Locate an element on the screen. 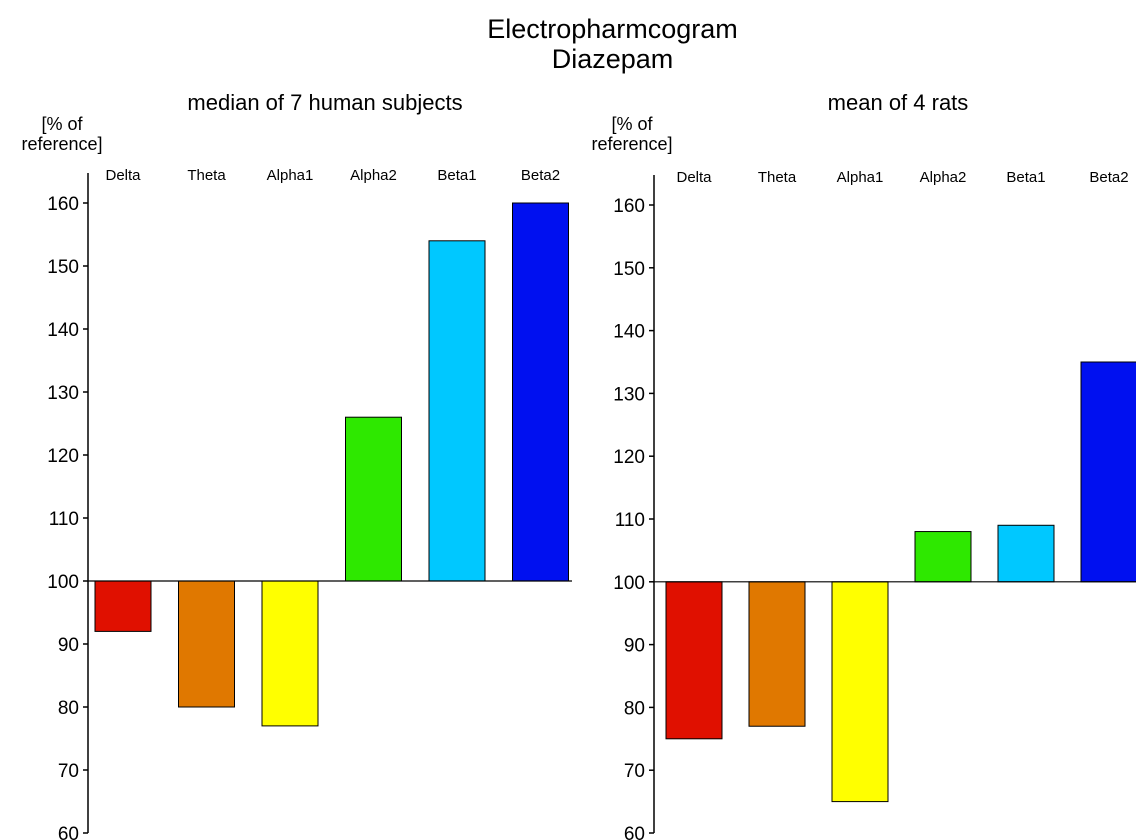 The height and width of the screenshot is (840, 1136). panel-title: median of 7 human subjects is located at coordinates (324, 102).